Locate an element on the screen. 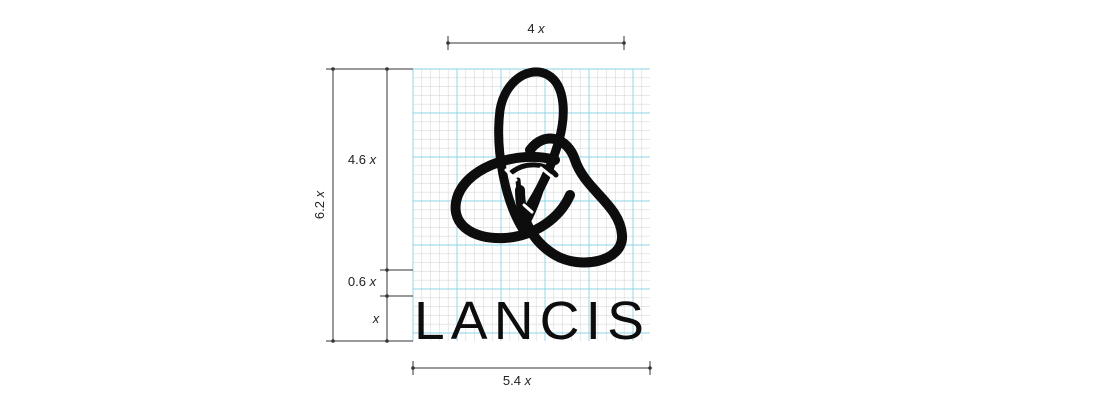 Image resolution: width=1100 pixels, height=408 pixels. gap-height-label: 0.6 x is located at coordinates (362, 281).